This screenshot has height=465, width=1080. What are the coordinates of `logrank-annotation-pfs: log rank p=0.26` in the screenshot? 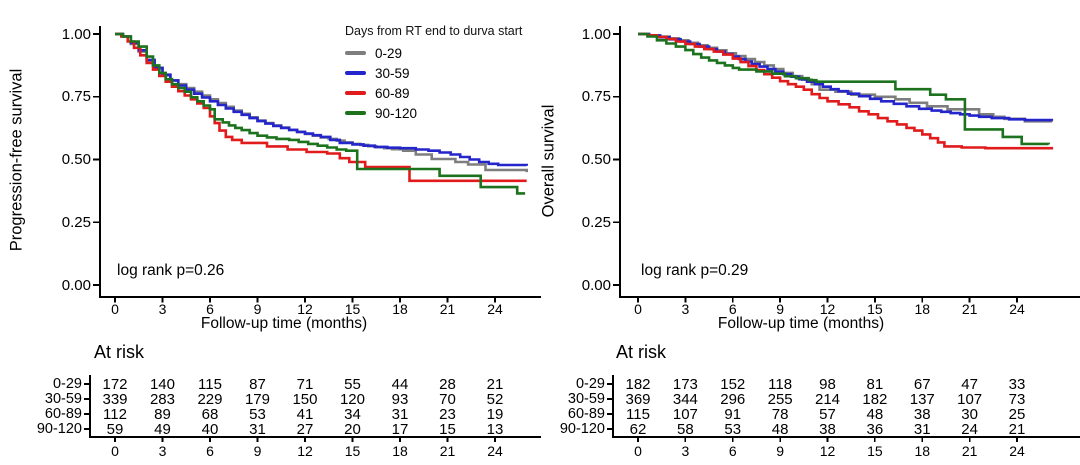 It's located at (171, 270).